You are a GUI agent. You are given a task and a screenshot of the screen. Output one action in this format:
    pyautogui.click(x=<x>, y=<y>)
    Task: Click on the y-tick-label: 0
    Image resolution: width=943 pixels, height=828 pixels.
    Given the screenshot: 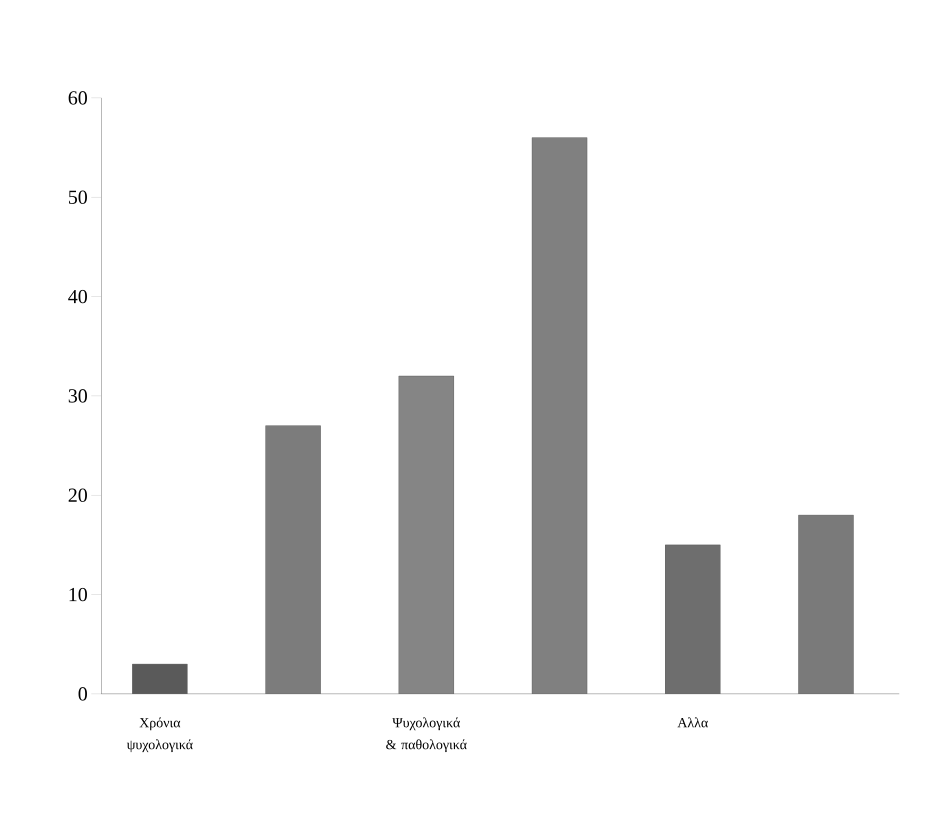 What is the action you would take?
    pyautogui.click(x=82, y=694)
    